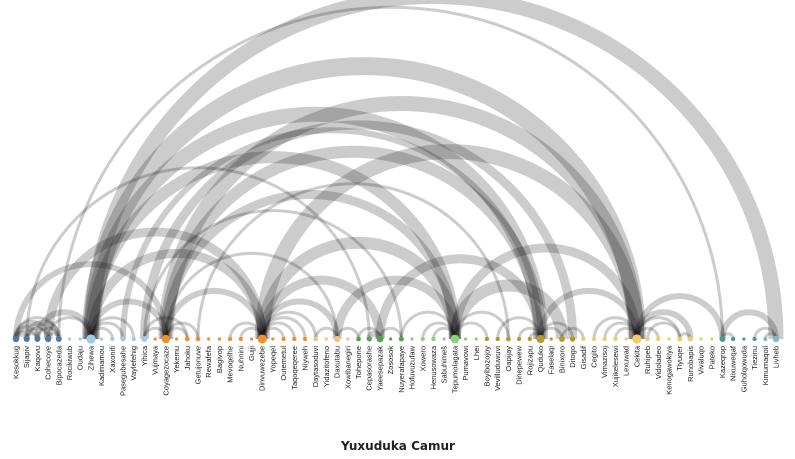  What do you see at coordinates (433, 367) in the screenshot?
I see `node-label: Henusowaza` at bounding box center [433, 367].